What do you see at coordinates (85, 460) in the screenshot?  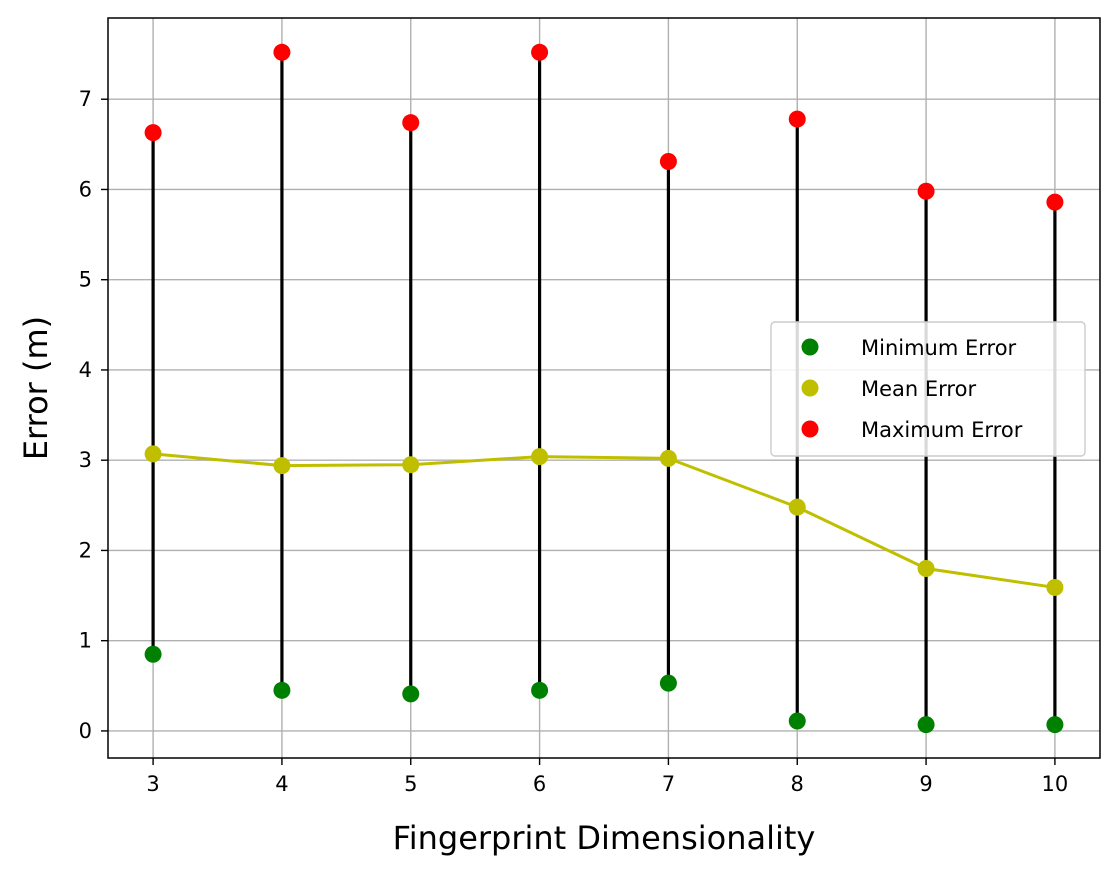 I see `y-tick-label-3: 3` at bounding box center [85, 460].